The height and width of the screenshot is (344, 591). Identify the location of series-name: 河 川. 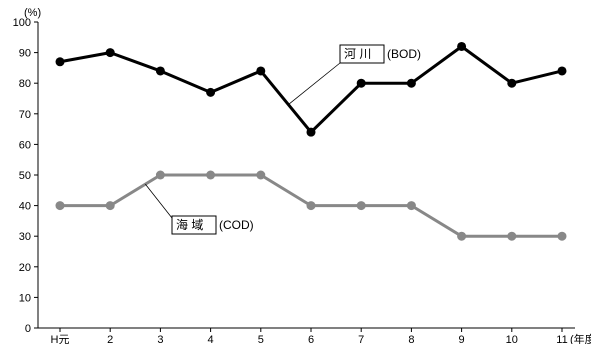
(357, 54).